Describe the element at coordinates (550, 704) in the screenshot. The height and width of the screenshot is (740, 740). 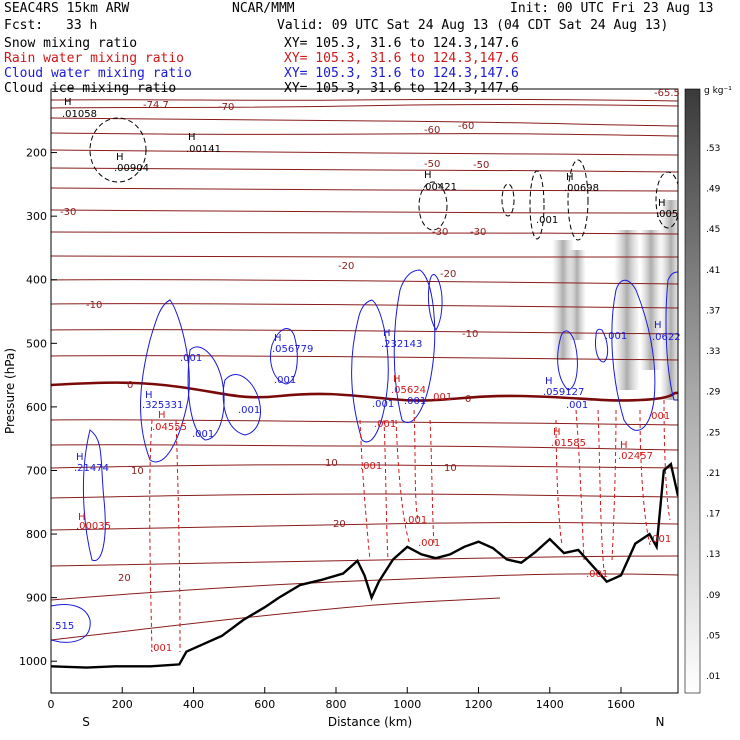
I see `x-tick-label: 1400` at that location.